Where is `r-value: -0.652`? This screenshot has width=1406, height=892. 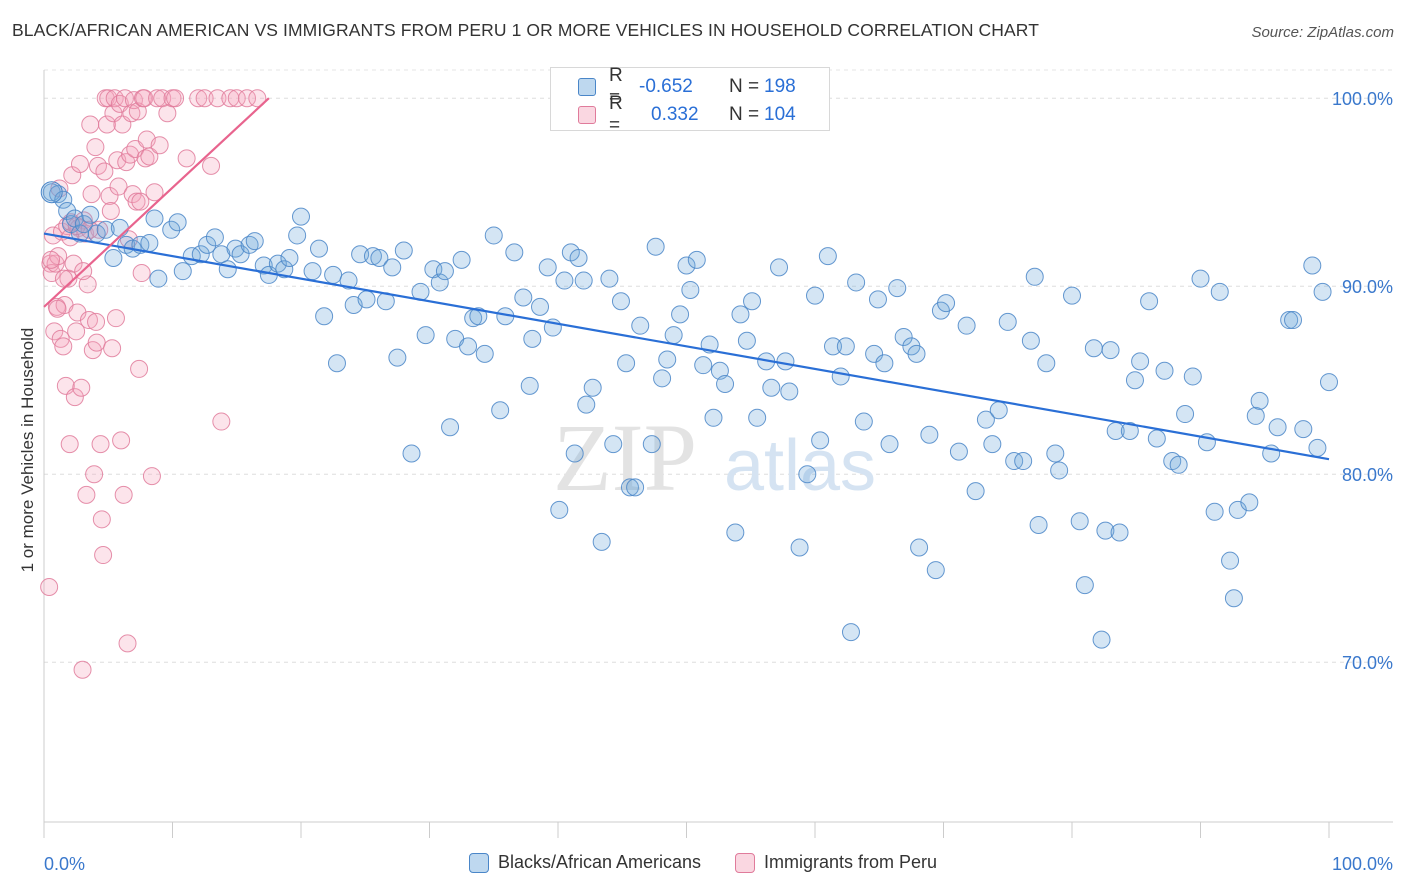
r-value: -0.652 is located at coordinates (666, 86).